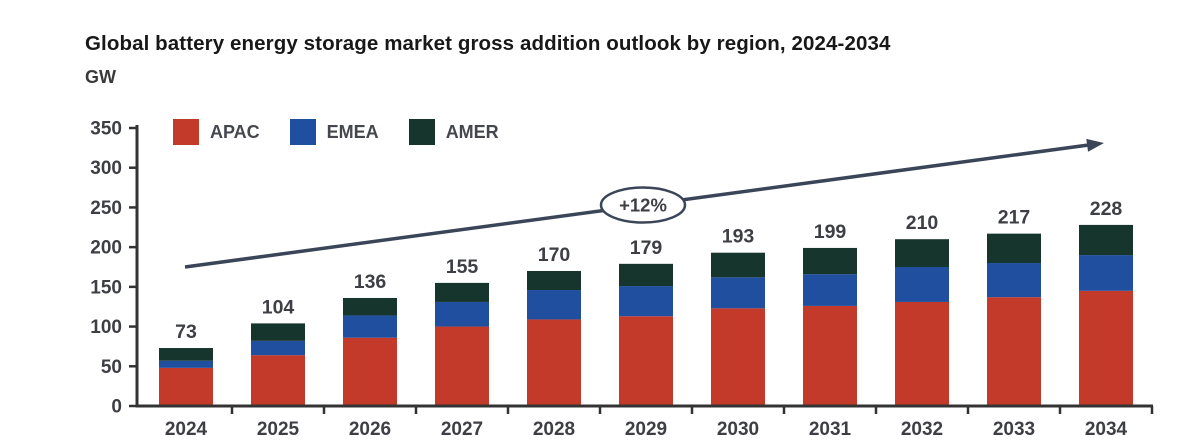 The width and height of the screenshot is (1200, 446). I want to click on bar-2030-amer, so click(738, 265).